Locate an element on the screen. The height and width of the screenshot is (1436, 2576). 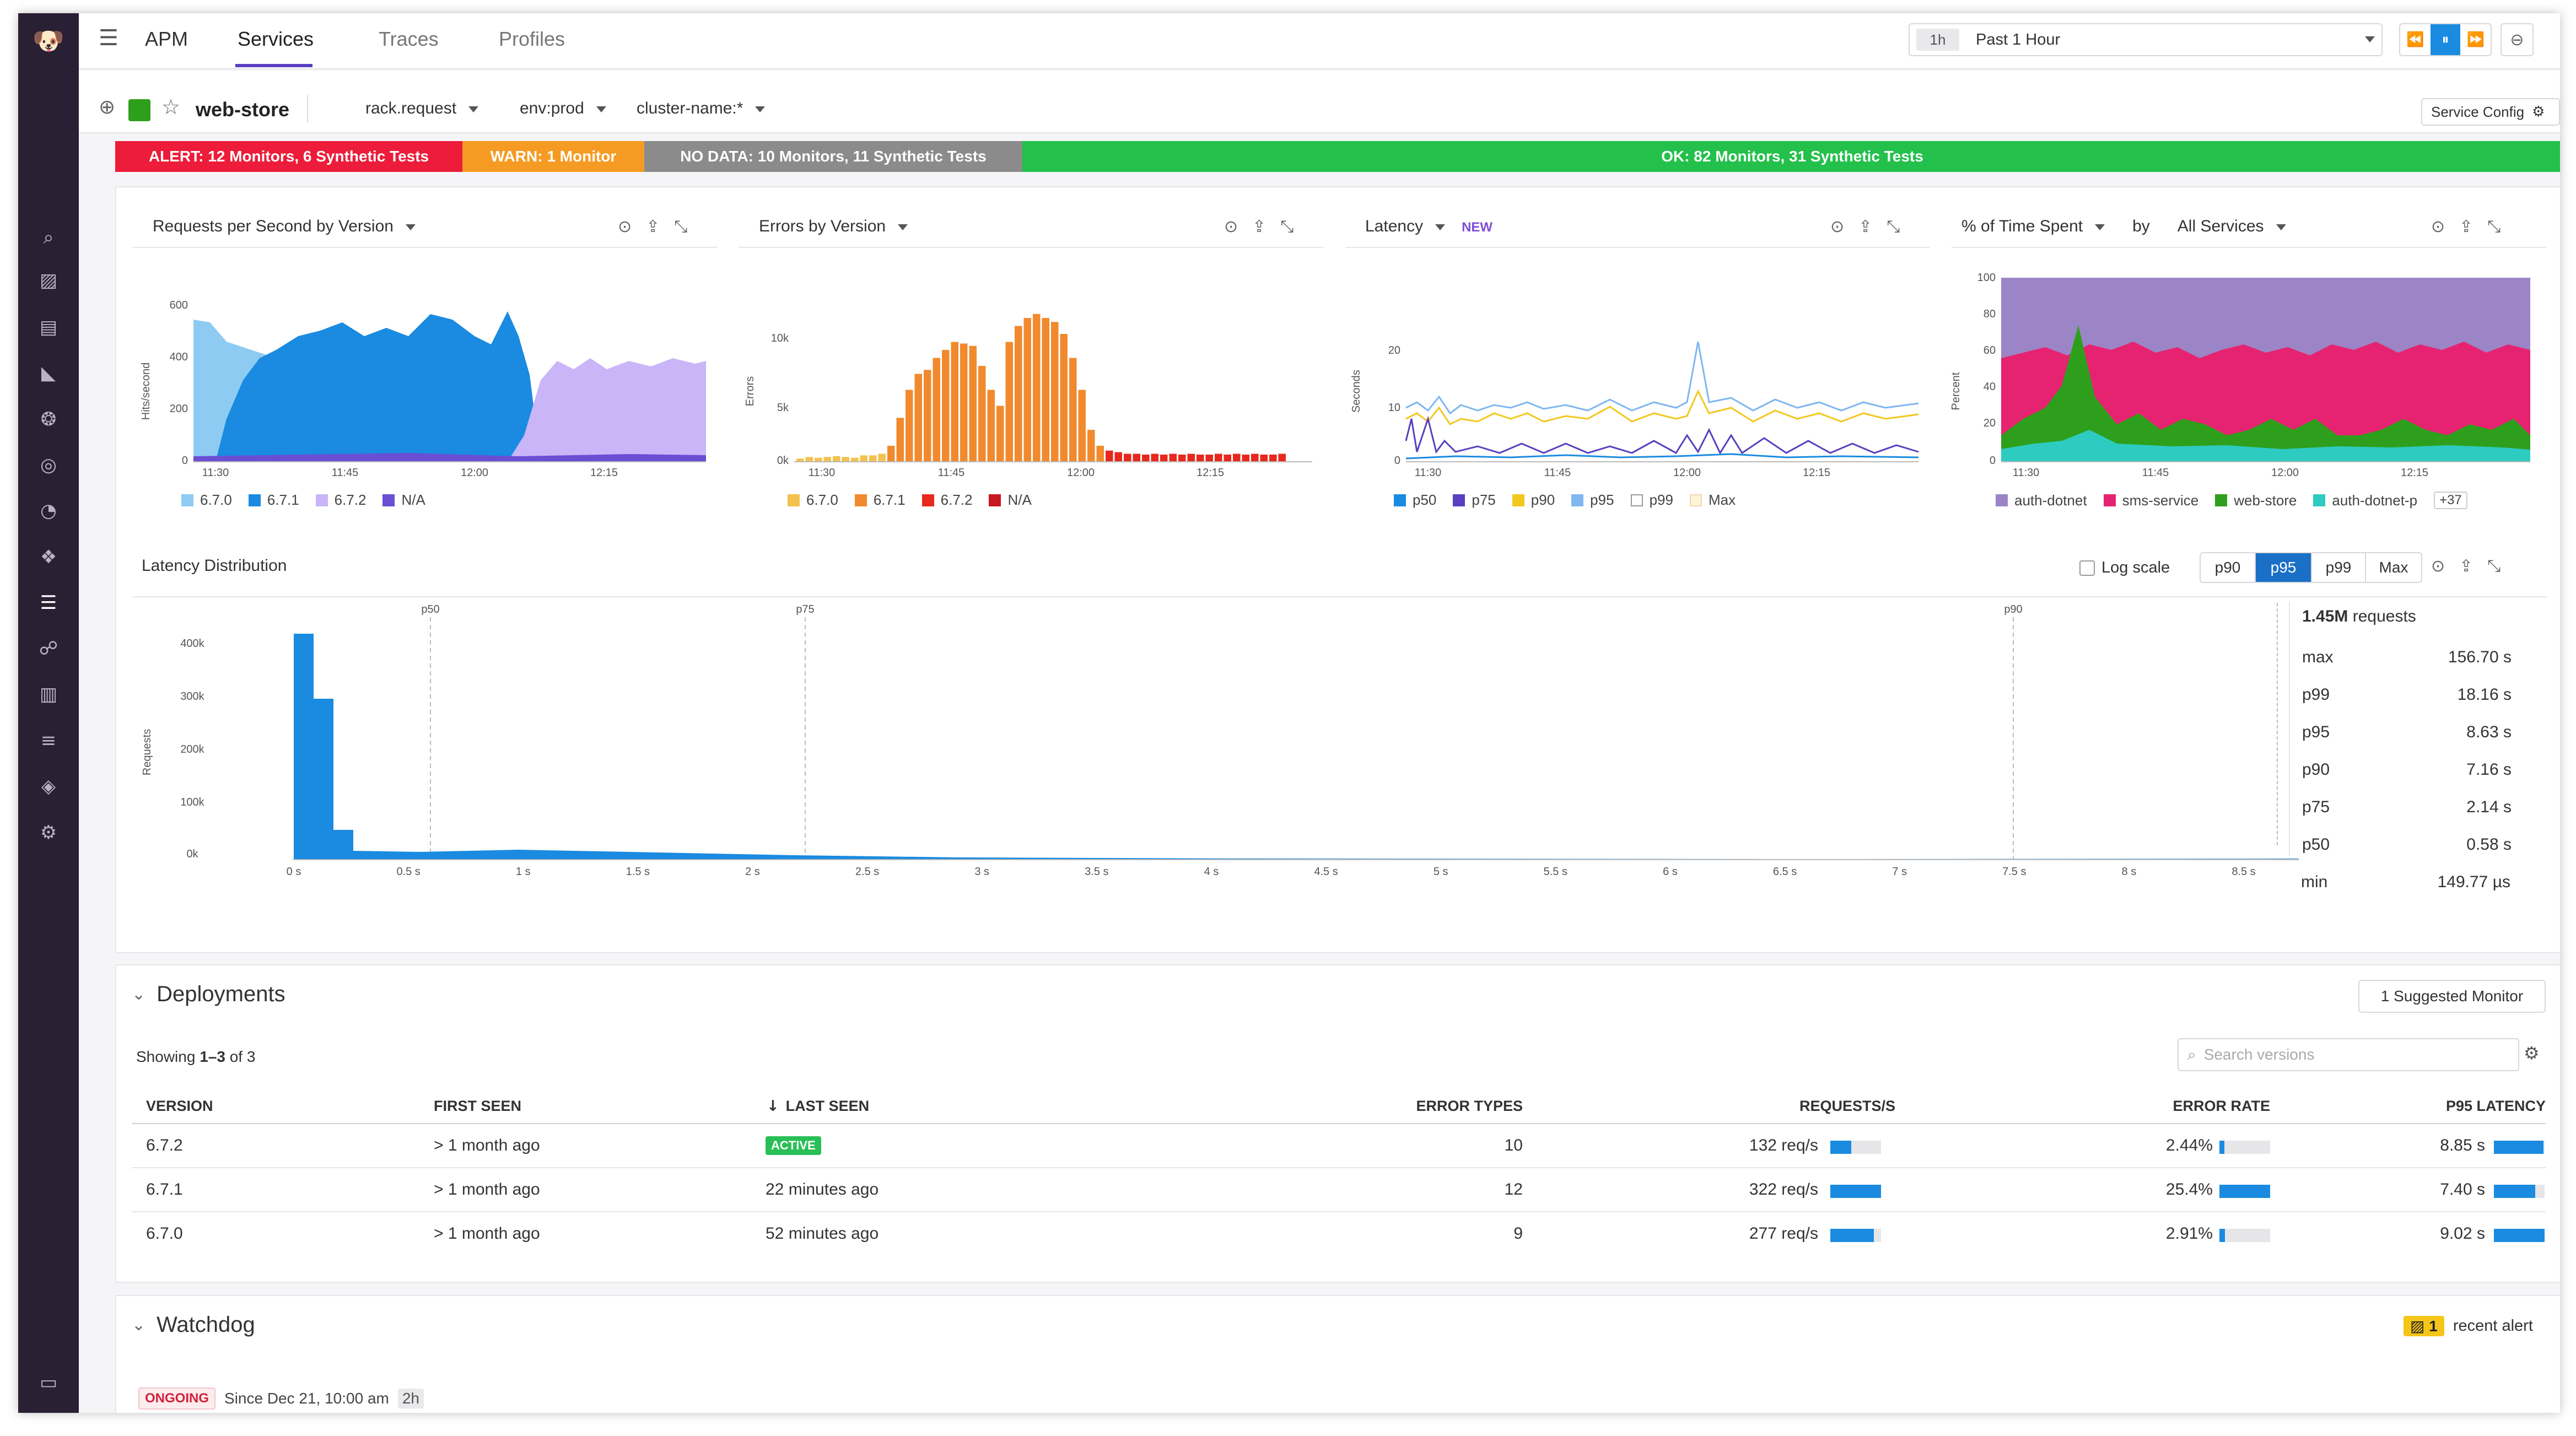
watchdog-header: ⌄ Watchdog is located at coordinates (193, 1325).